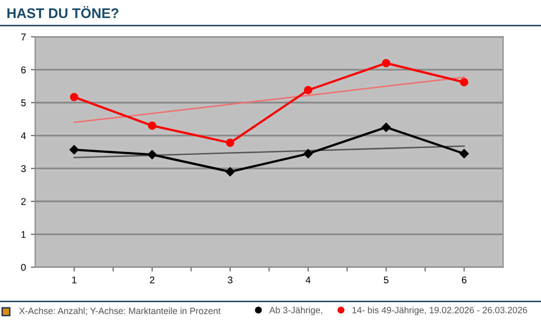 The image size is (541, 320). Describe the element at coordinates (23, 267) in the screenshot. I see `y-tick-label: 0` at that location.